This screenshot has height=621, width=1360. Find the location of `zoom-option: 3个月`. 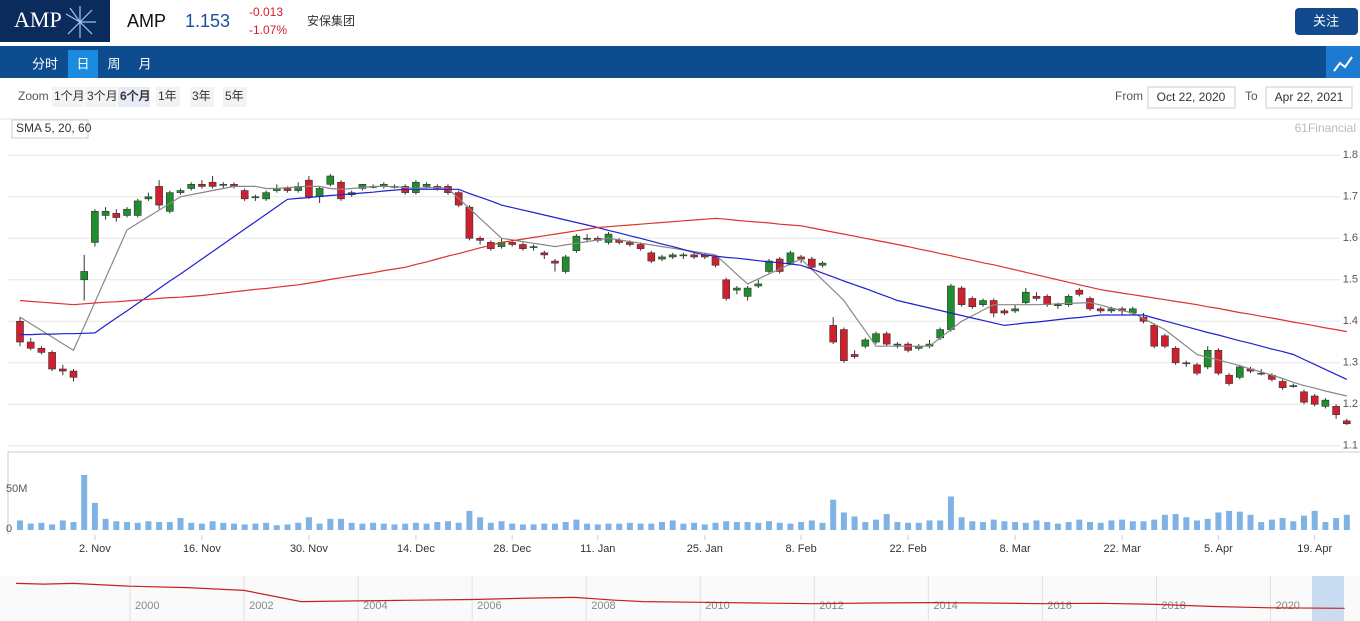

zoom-option: 3个月 is located at coordinates (102, 96).